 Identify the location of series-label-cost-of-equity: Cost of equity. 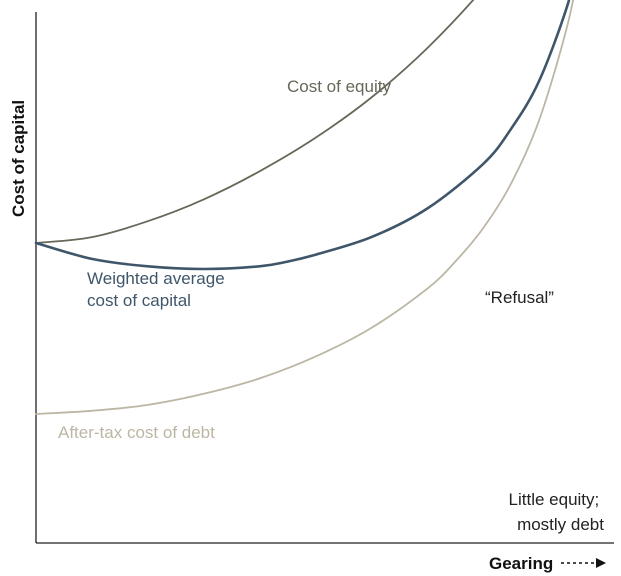
(339, 86).